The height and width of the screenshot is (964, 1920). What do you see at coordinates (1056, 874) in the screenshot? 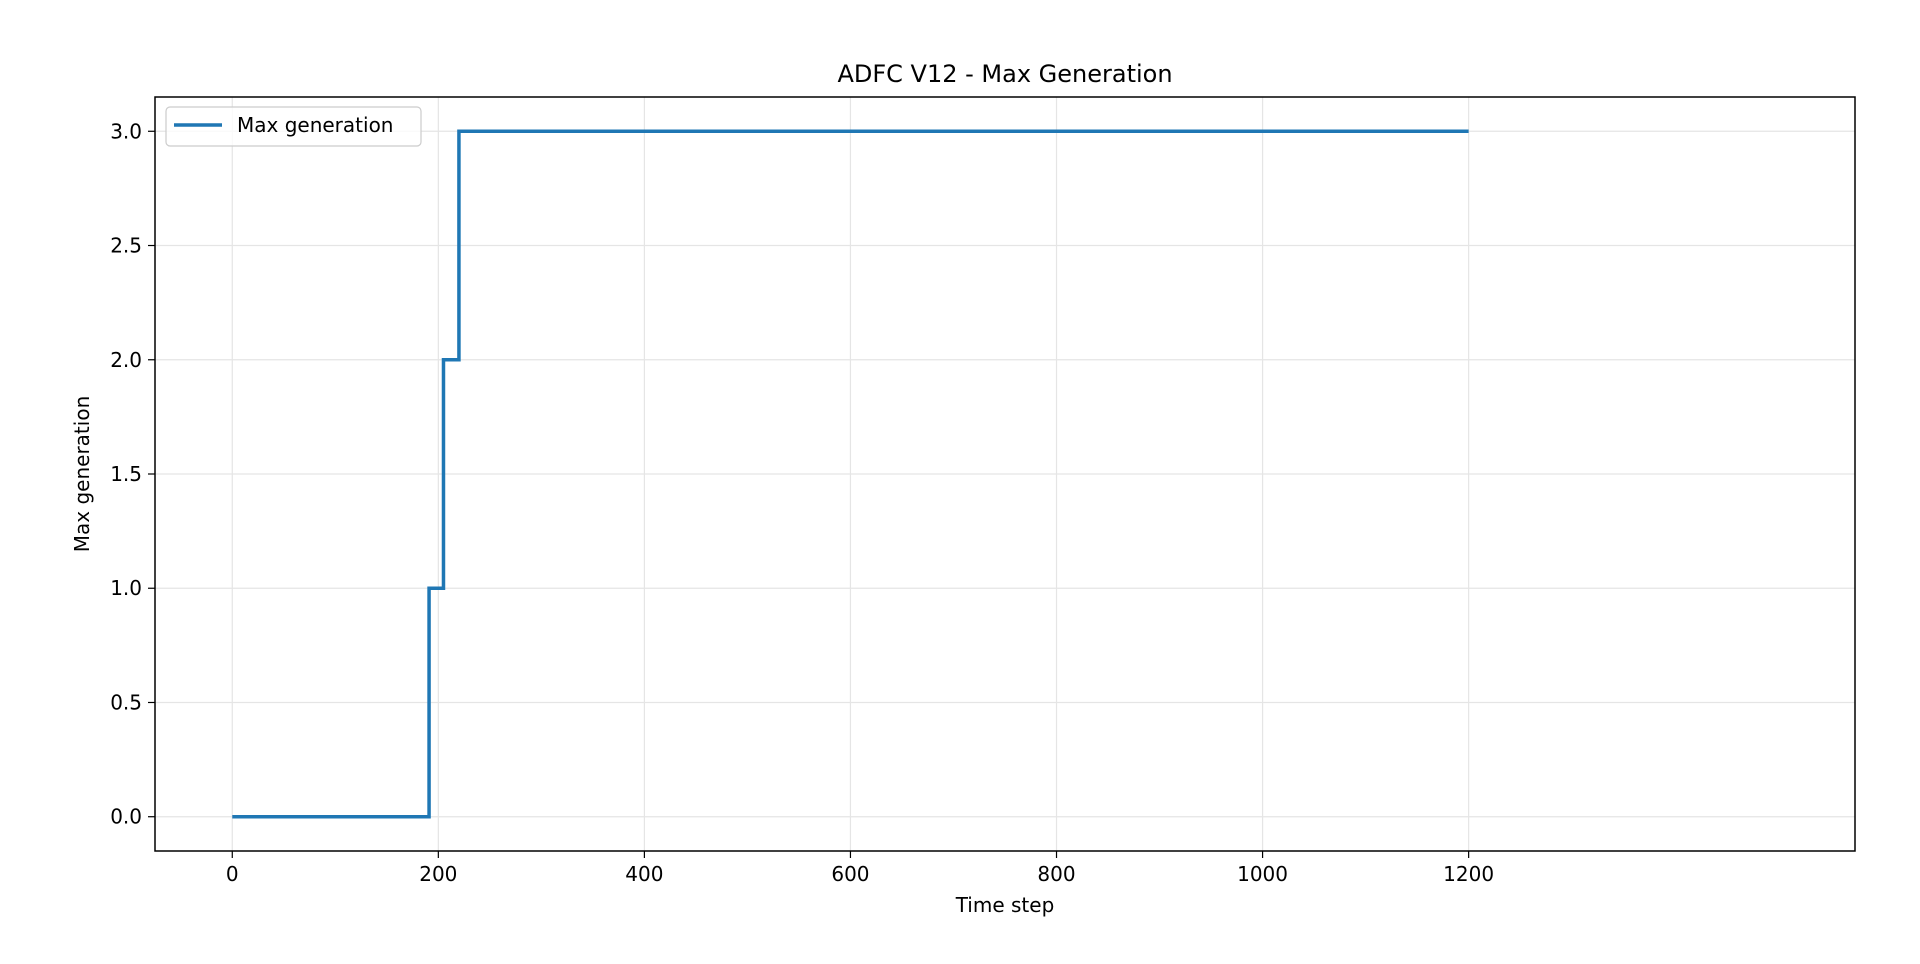
I see `x-tick-label: 800` at bounding box center [1056, 874].